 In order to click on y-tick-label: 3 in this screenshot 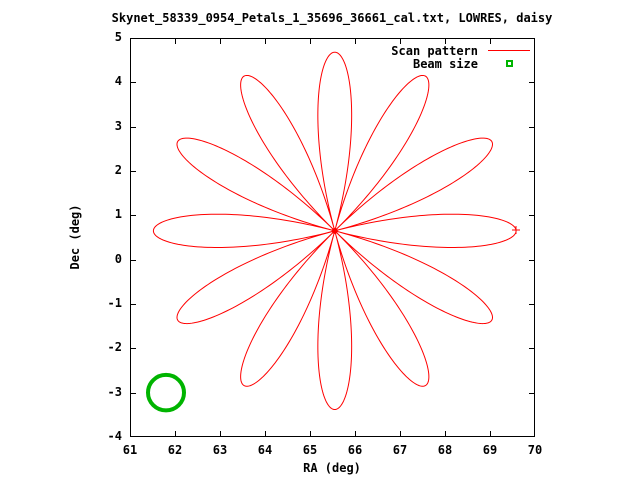, I will do `click(118, 125)`.